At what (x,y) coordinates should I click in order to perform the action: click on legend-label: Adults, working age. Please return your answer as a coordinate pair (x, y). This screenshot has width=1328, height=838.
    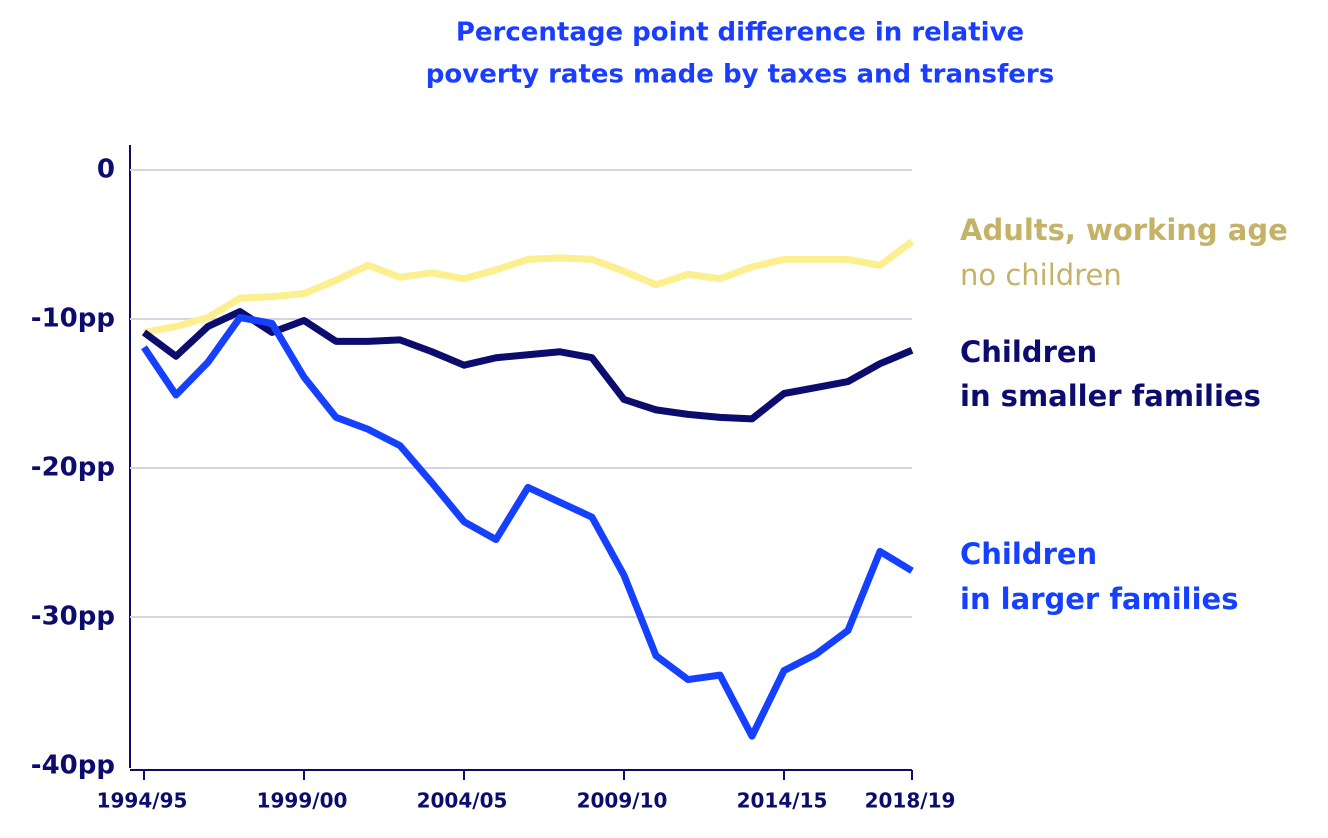
    Looking at the image, I should click on (1124, 230).